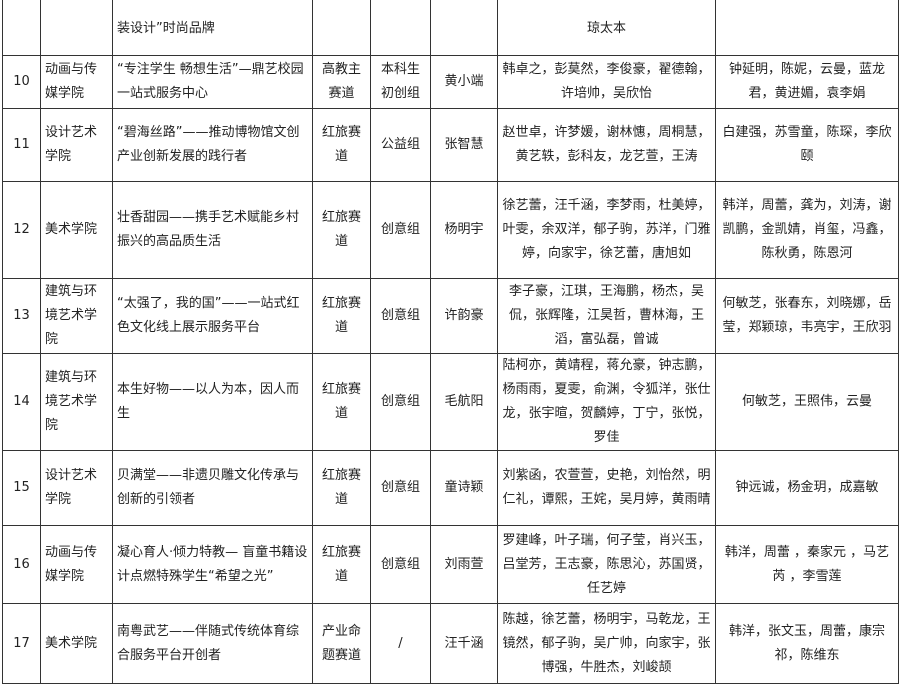  What do you see at coordinates (400, 82) in the screenshot?
I see `group-cell: 本科生初创组` at bounding box center [400, 82].